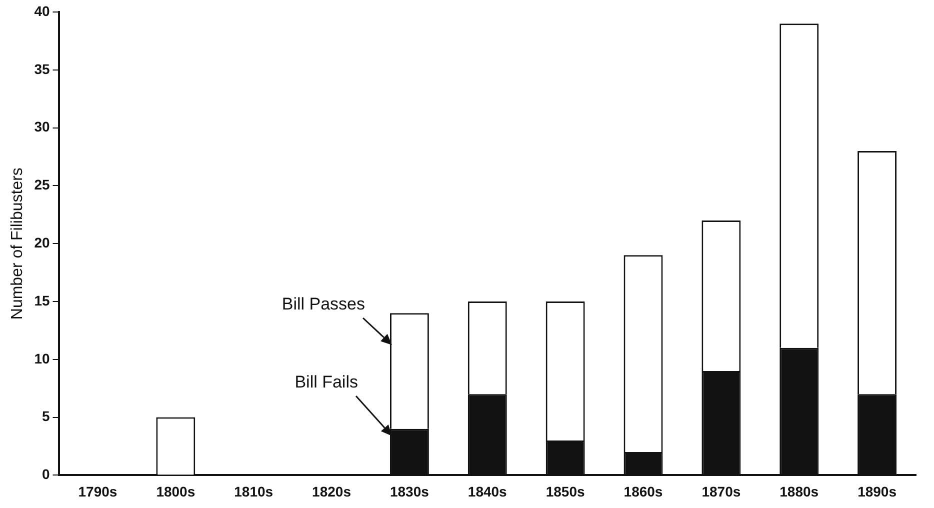  I want to click on x-tick-label: 1870s, so click(721, 491).